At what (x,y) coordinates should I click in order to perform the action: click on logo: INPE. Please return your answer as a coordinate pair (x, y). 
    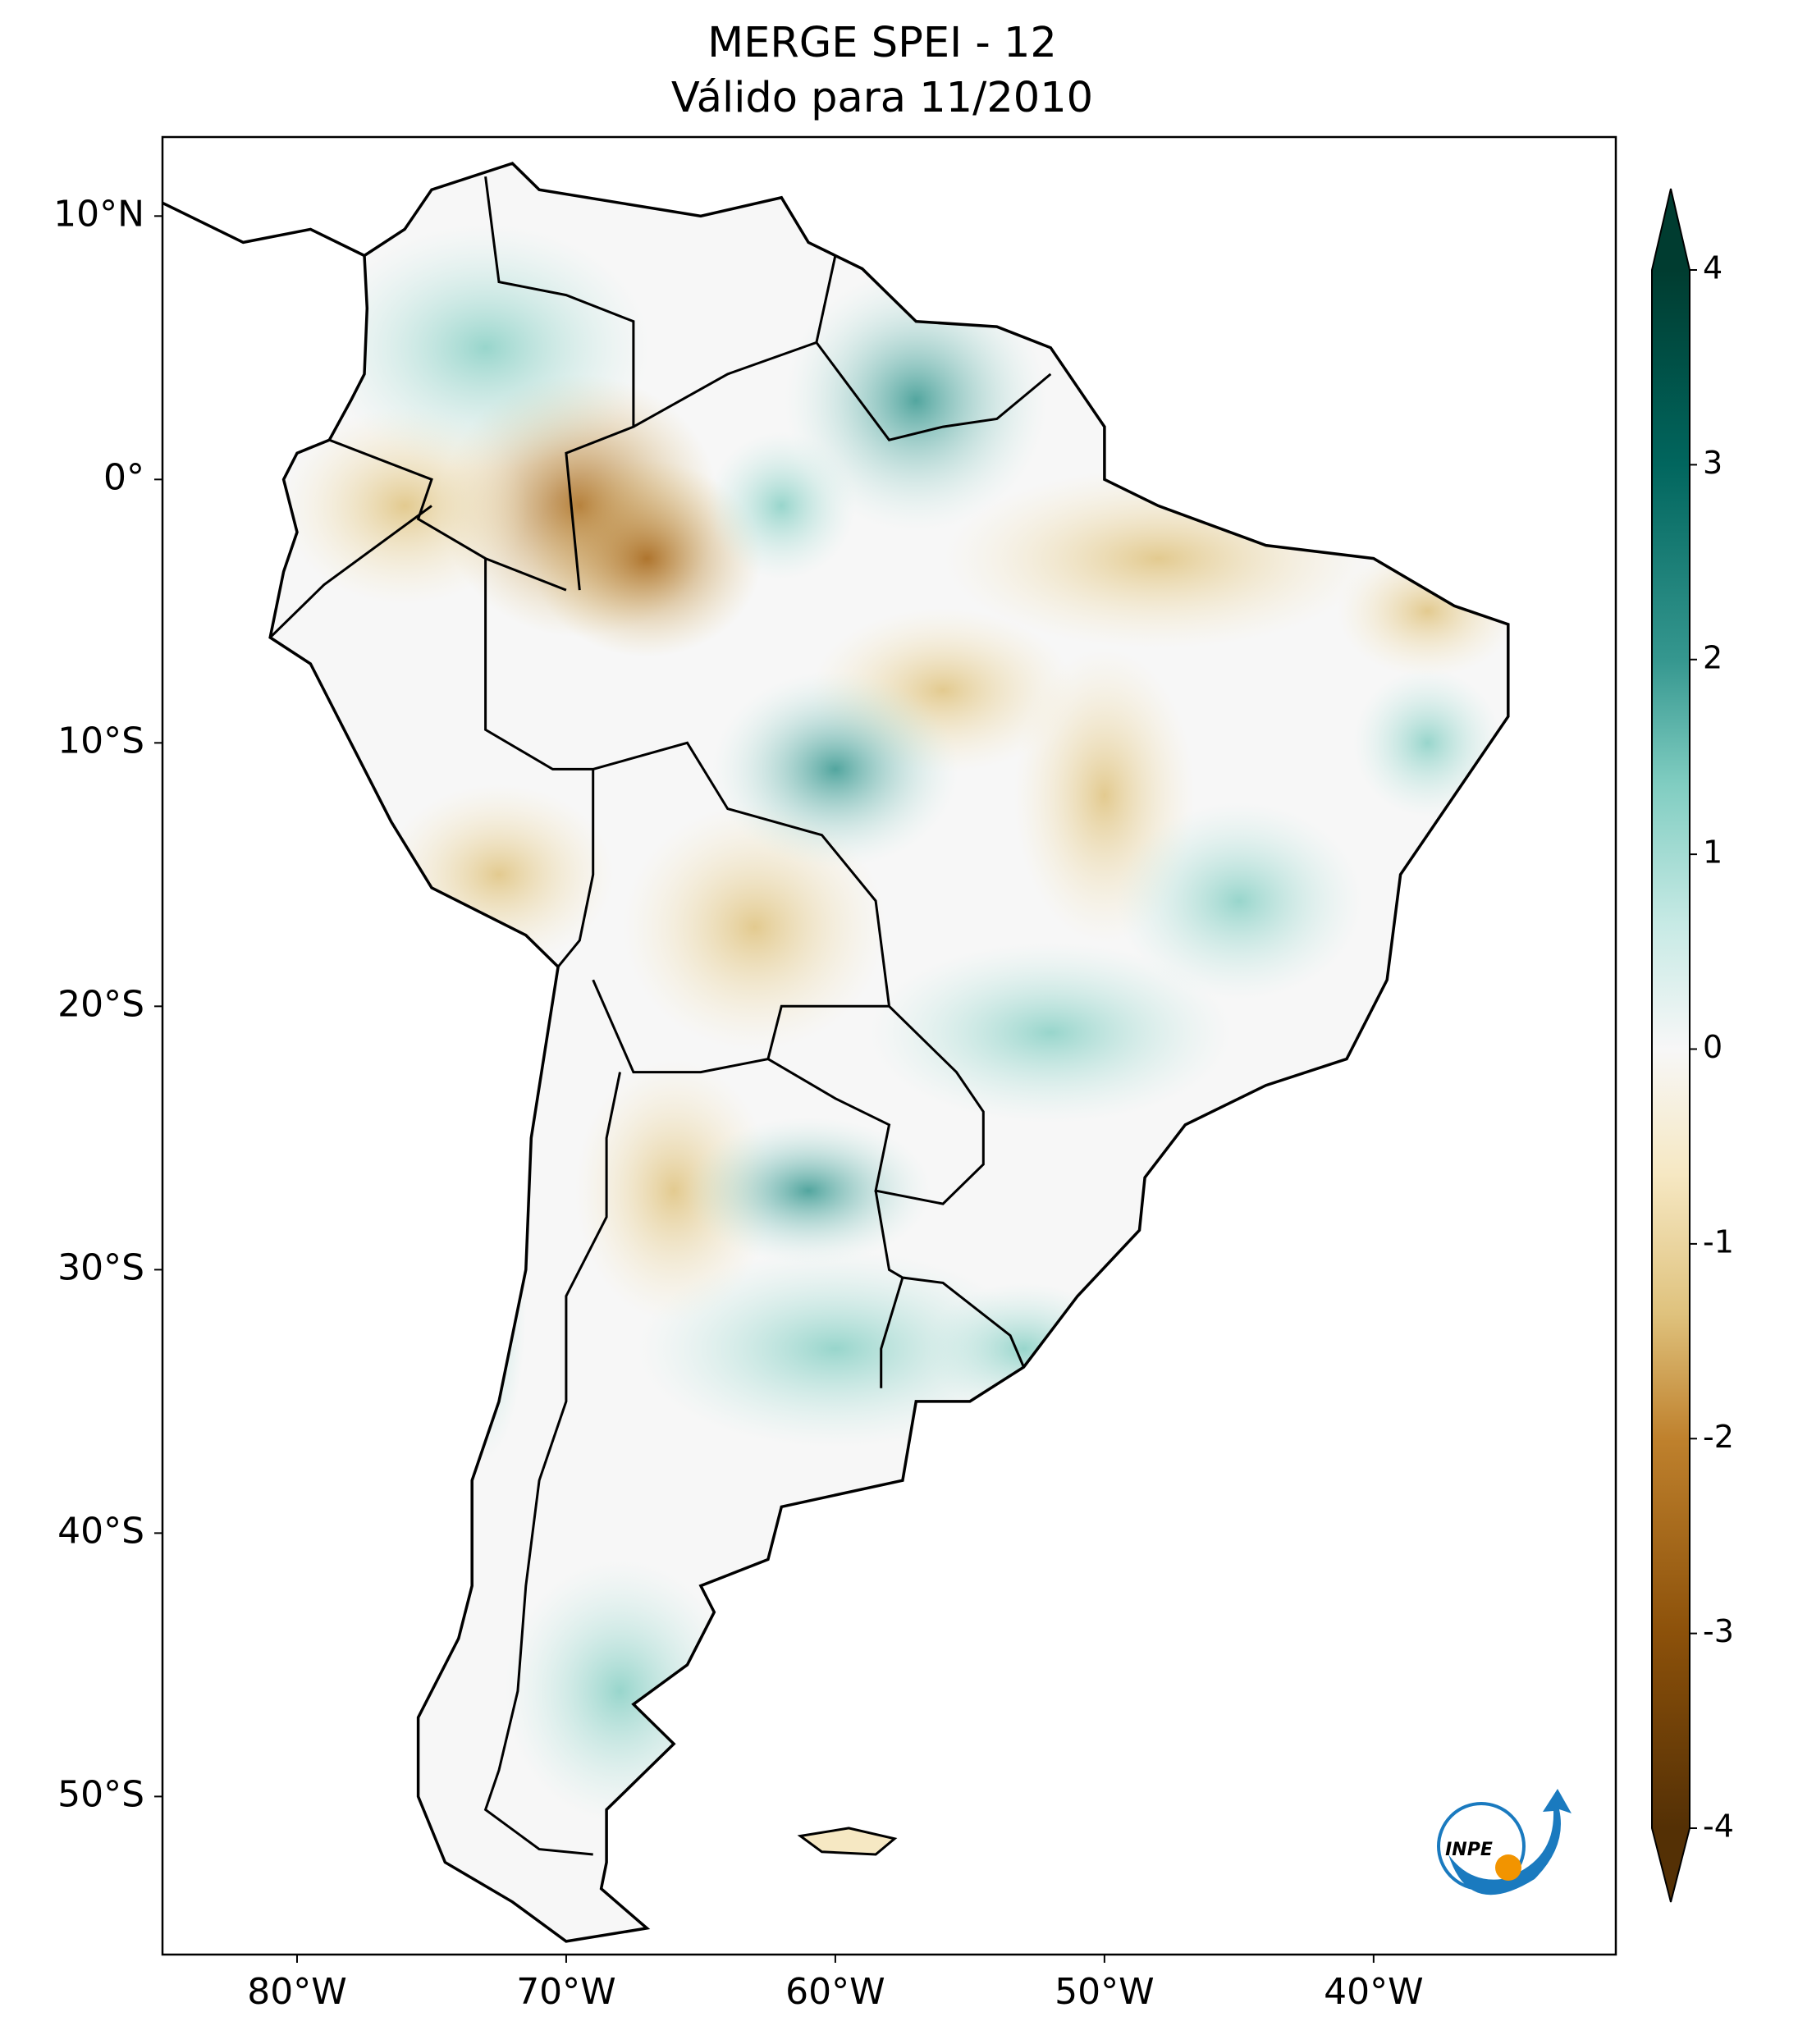
    Looking at the image, I should click on (1504, 1842).